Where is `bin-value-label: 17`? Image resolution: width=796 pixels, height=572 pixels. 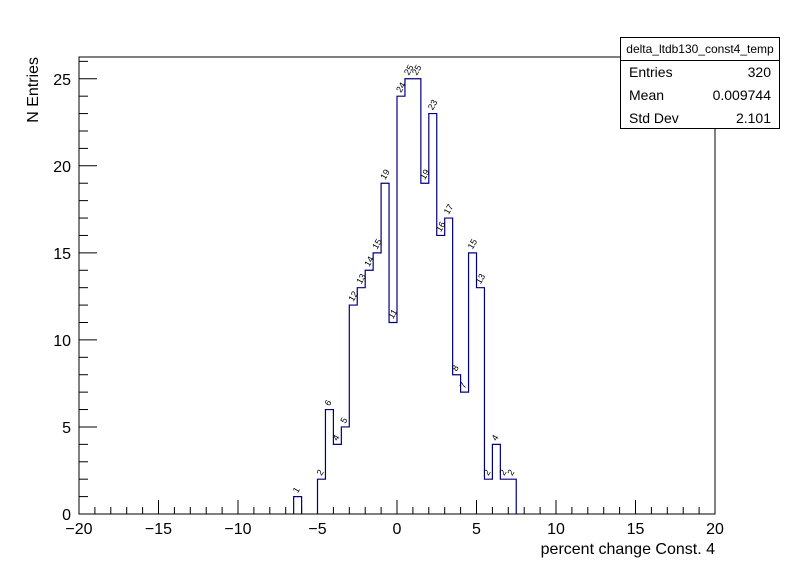 bin-value-label: 17 is located at coordinates (449, 209).